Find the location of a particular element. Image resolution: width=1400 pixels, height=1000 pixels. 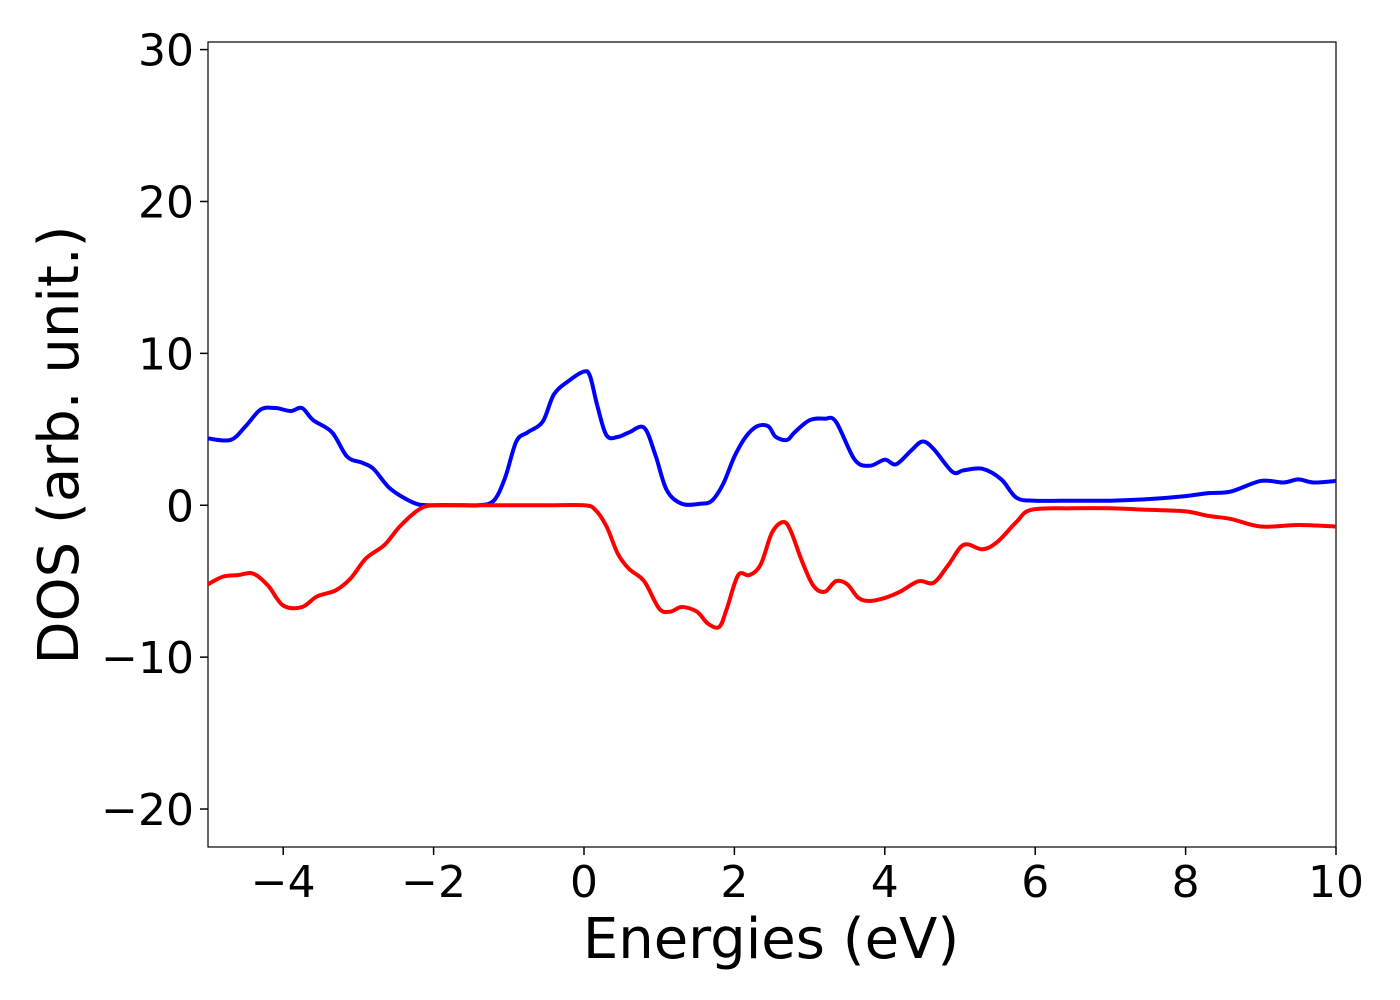

y-axis-label: DOS (arb. unit.) is located at coordinates (59, 444).